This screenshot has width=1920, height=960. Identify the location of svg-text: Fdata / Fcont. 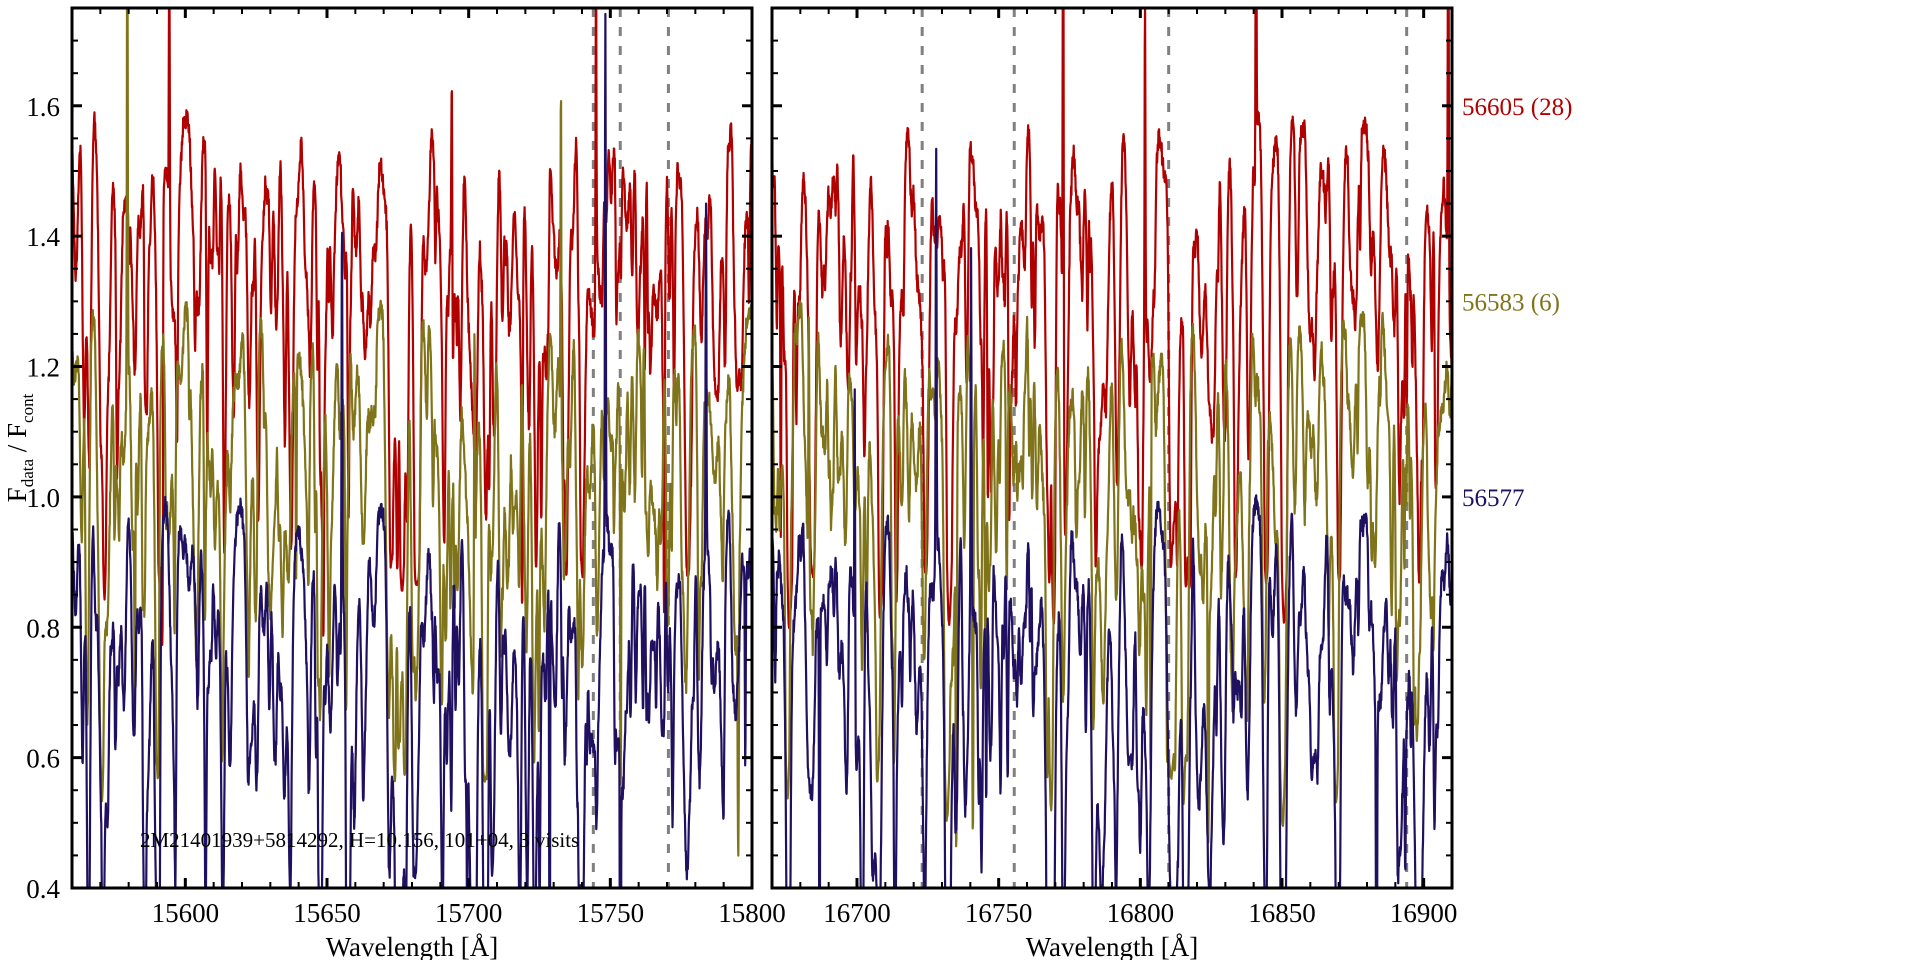
(19, 447).